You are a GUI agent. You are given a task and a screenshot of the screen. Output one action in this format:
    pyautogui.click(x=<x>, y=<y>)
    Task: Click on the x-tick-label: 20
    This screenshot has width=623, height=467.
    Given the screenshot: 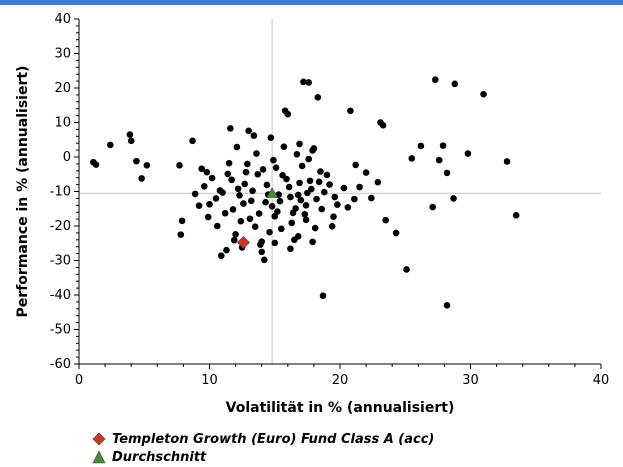 What is the action you would take?
    pyautogui.click(x=340, y=380)
    